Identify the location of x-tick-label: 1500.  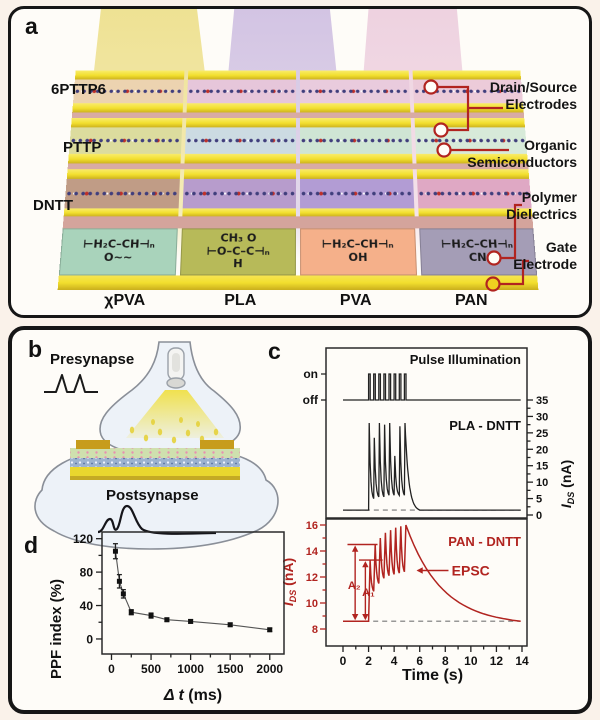
(230, 669).